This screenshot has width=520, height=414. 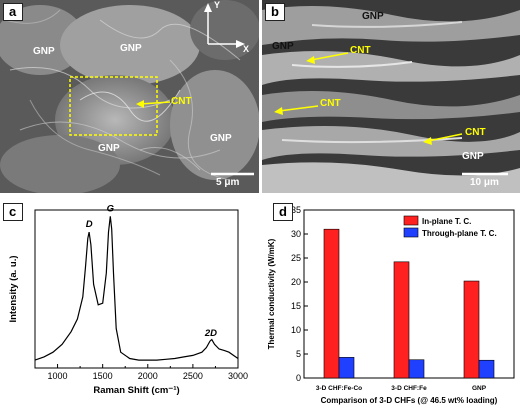 What do you see at coordinates (246, 49) in the screenshot?
I see `axis-label-x-a: X` at bounding box center [246, 49].